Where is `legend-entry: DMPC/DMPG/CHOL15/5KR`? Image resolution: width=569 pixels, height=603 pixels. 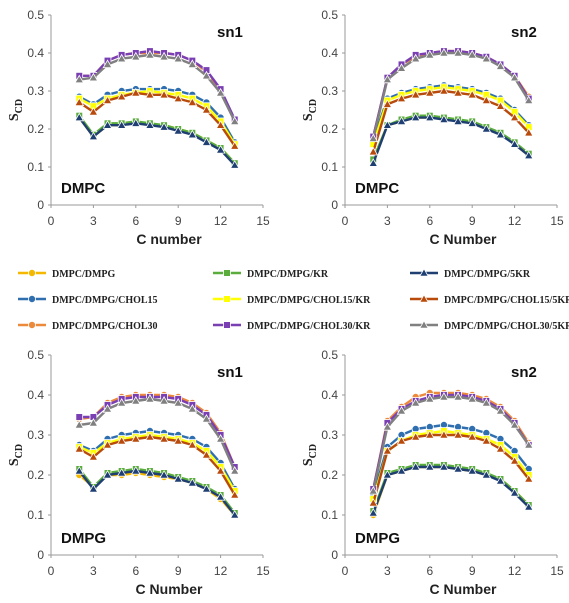 legend-entry: DMPC/DMPG/CHOL15/5KR is located at coordinates (489, 299).